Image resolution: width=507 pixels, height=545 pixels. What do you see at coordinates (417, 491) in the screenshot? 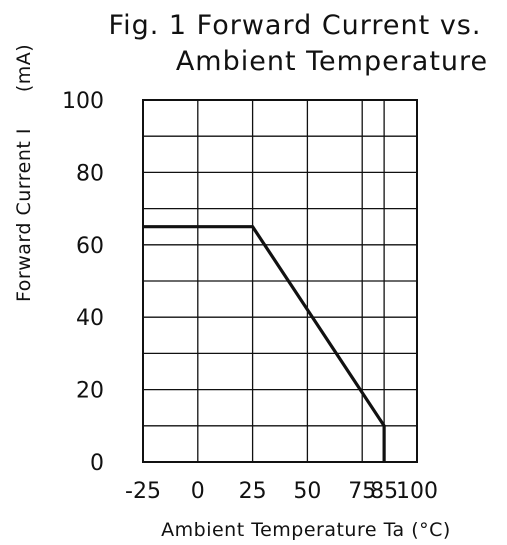
I see `x-tick-label: 100` at bounding box center [417, 491].